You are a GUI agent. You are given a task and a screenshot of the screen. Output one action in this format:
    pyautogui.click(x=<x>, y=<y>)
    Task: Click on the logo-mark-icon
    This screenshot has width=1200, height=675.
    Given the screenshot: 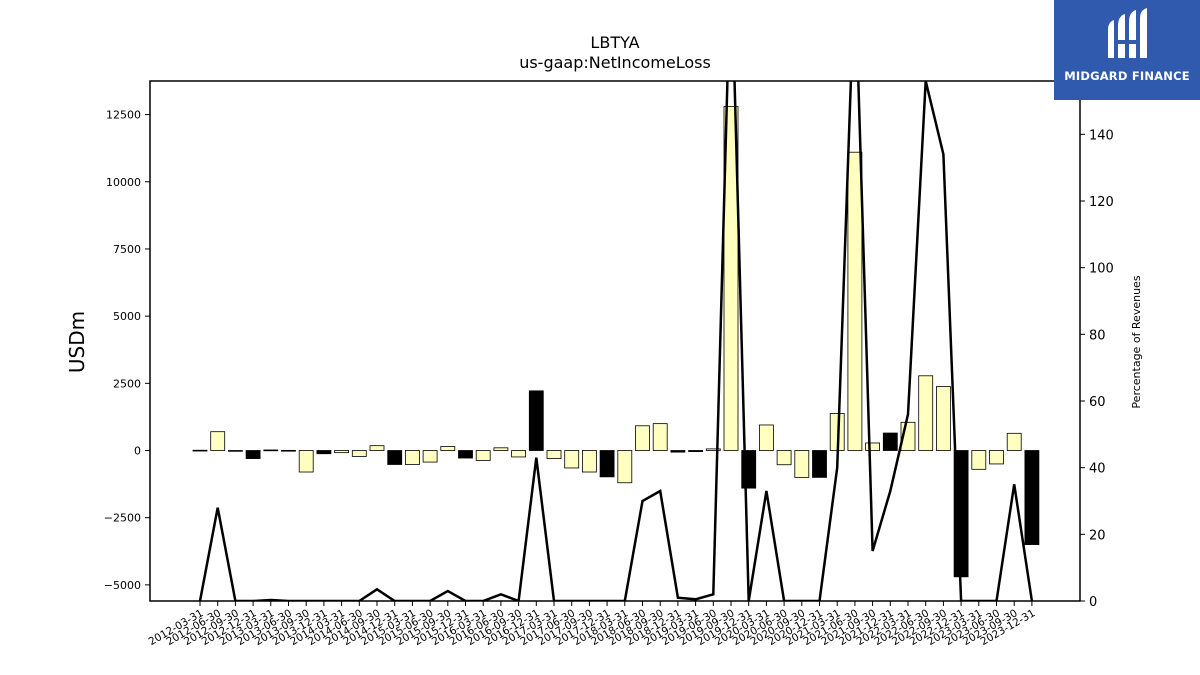 What is the action you would take?
    pyautogui.click(x=1127, y=33)
    